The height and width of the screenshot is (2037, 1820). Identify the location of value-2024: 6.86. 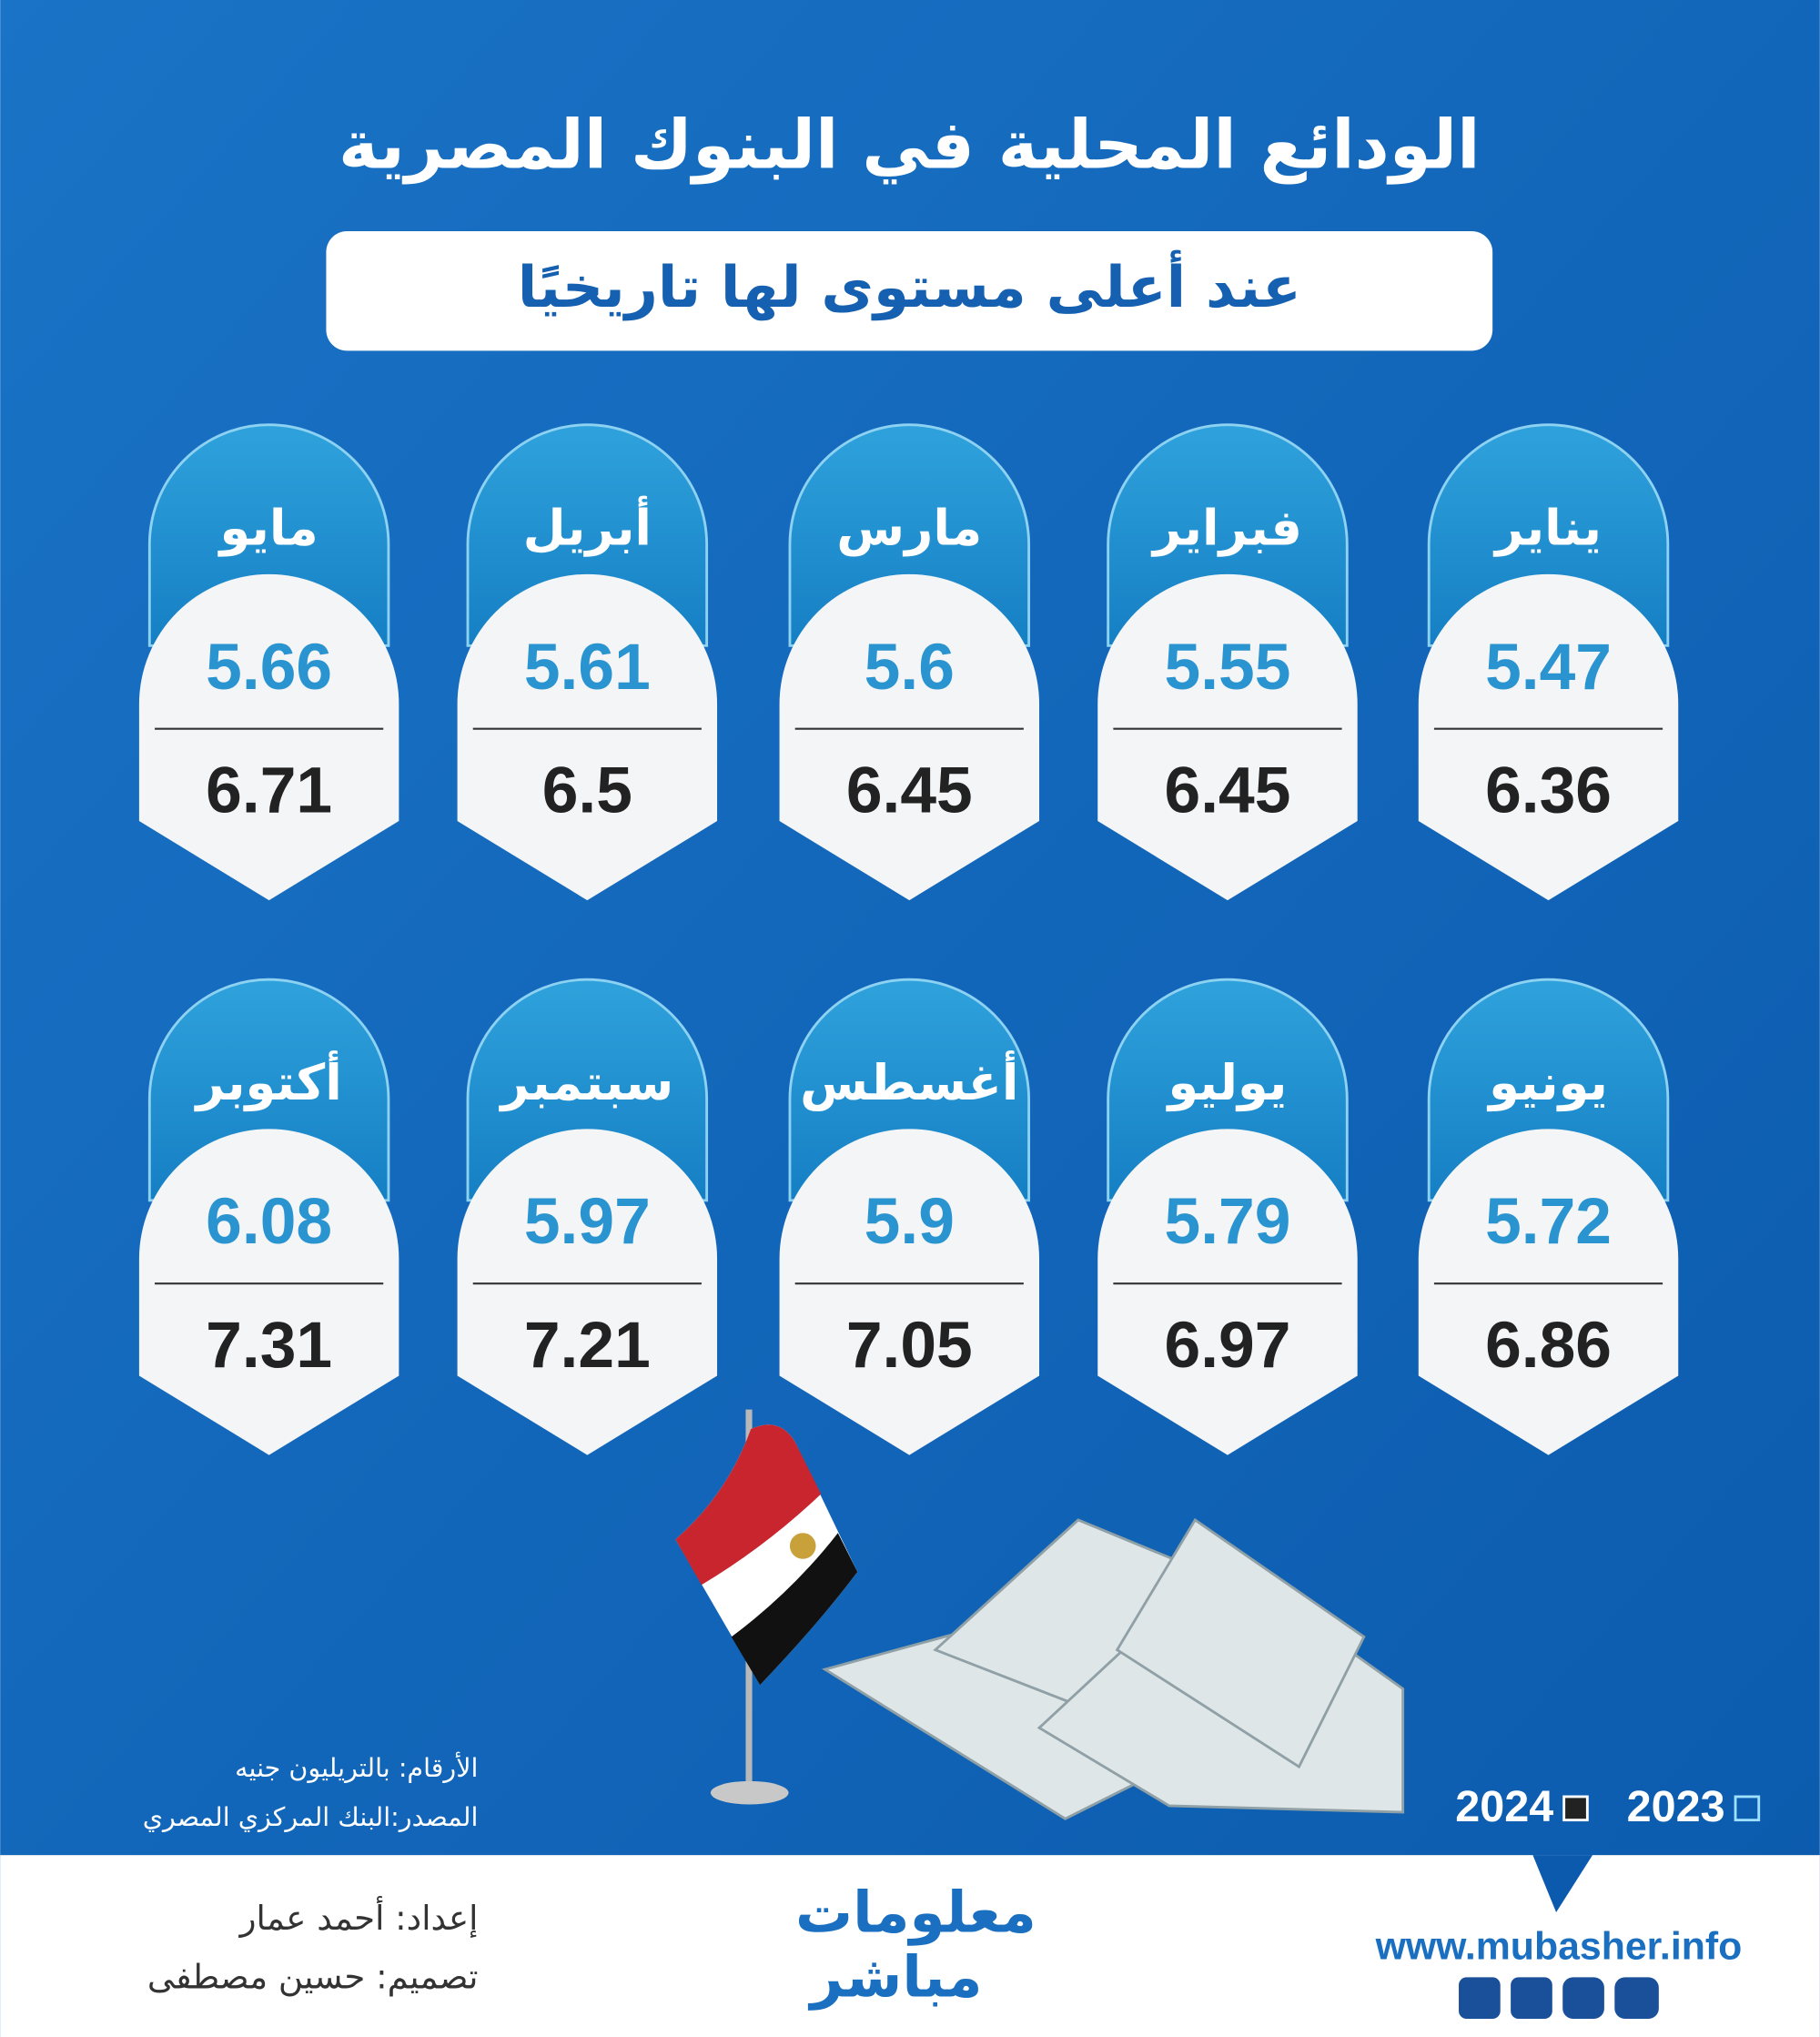
(1549, 1346).